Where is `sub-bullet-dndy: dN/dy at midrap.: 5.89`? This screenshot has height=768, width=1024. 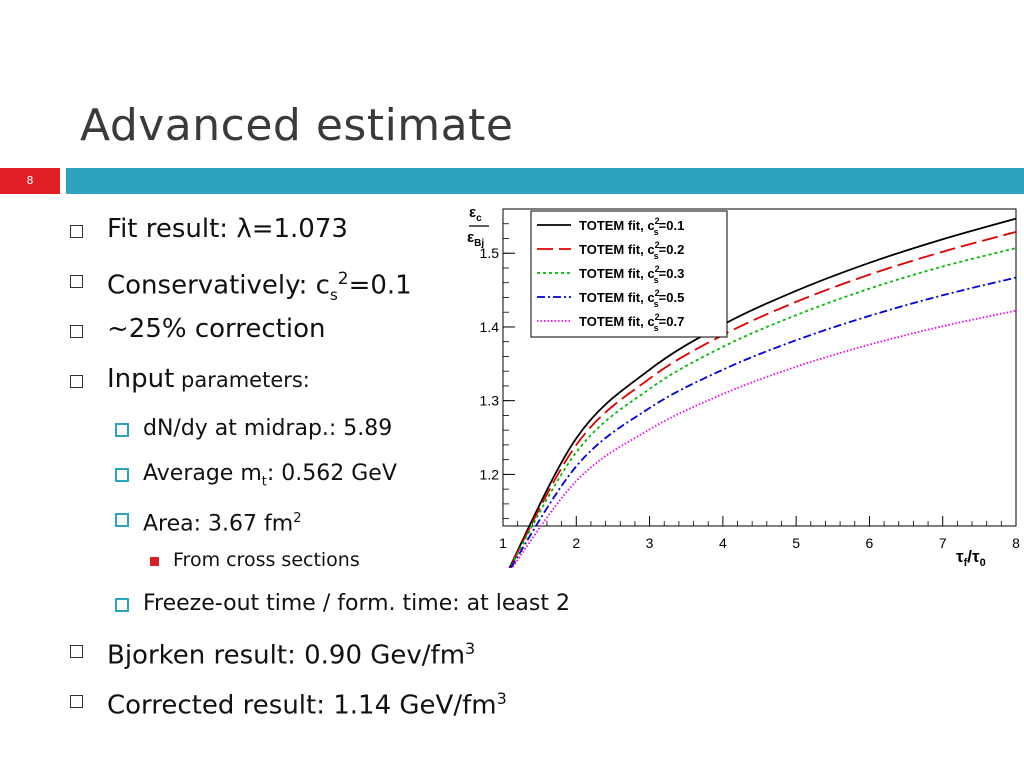
sub-bullet-dndy: dN/dy at midrap.: 5.89 is located at coordinates (380, 430).